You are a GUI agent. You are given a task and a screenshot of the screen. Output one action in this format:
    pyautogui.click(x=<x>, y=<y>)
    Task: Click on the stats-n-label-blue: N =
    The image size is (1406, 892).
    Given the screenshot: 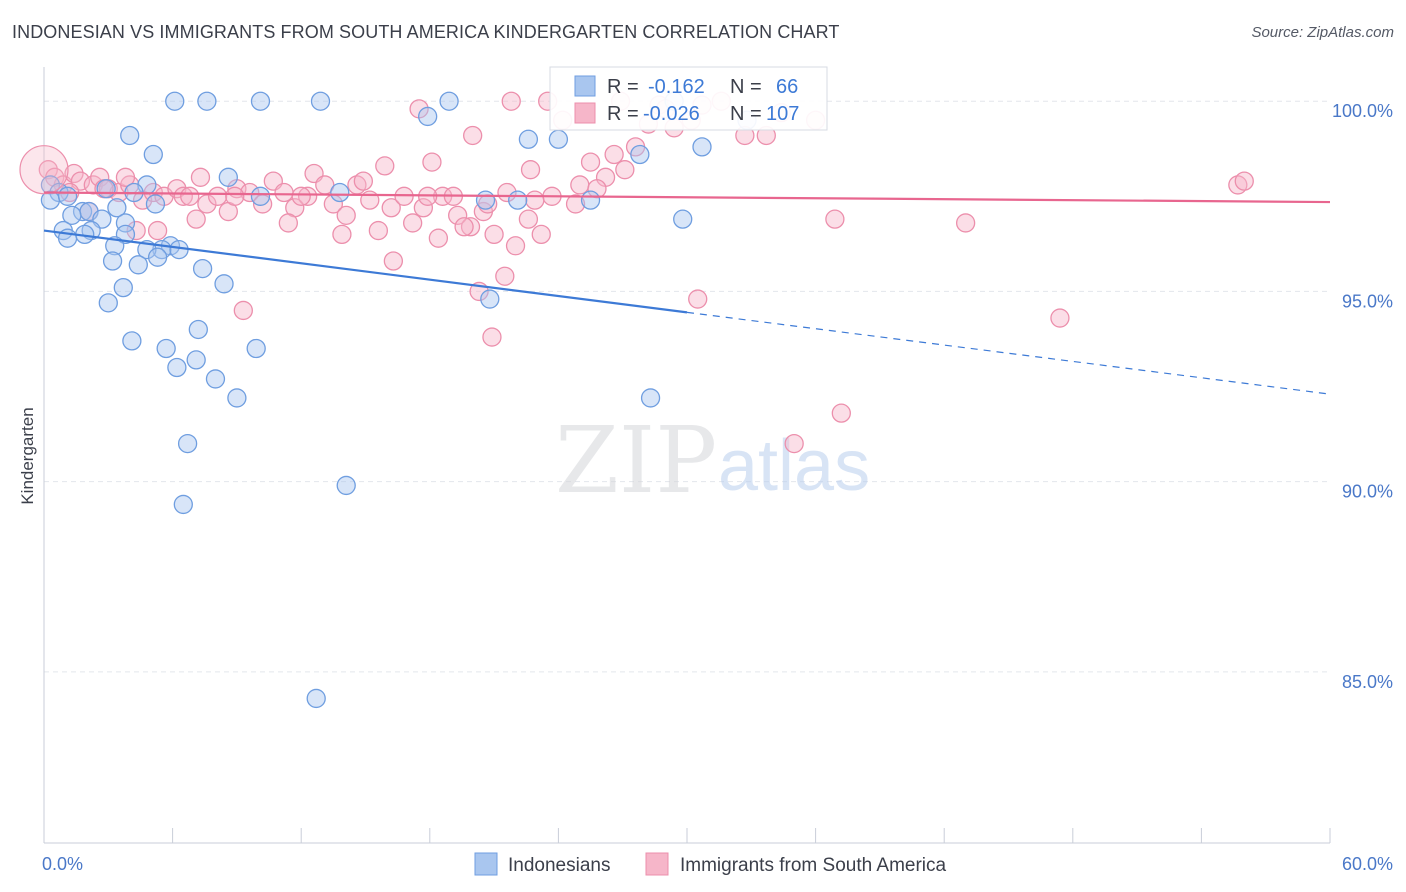 What is the action you would take?
    pyautogui.click(x=746, y=87)
    